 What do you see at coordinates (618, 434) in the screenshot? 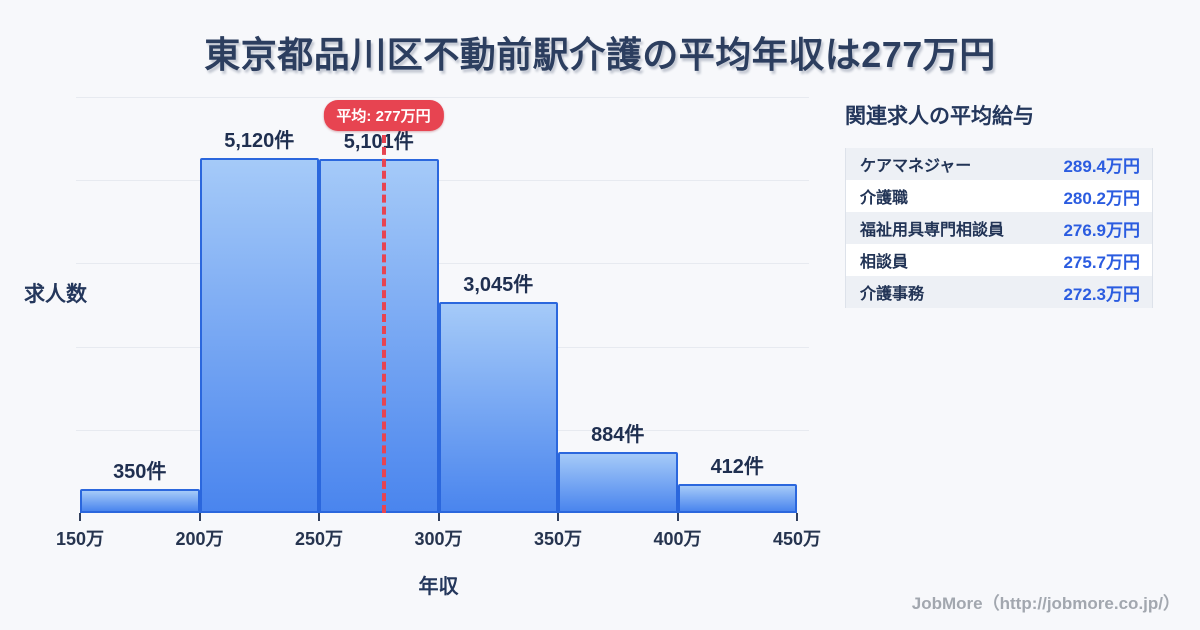
I see `bar-value-label: 884件` at bounding box center [618, 434].